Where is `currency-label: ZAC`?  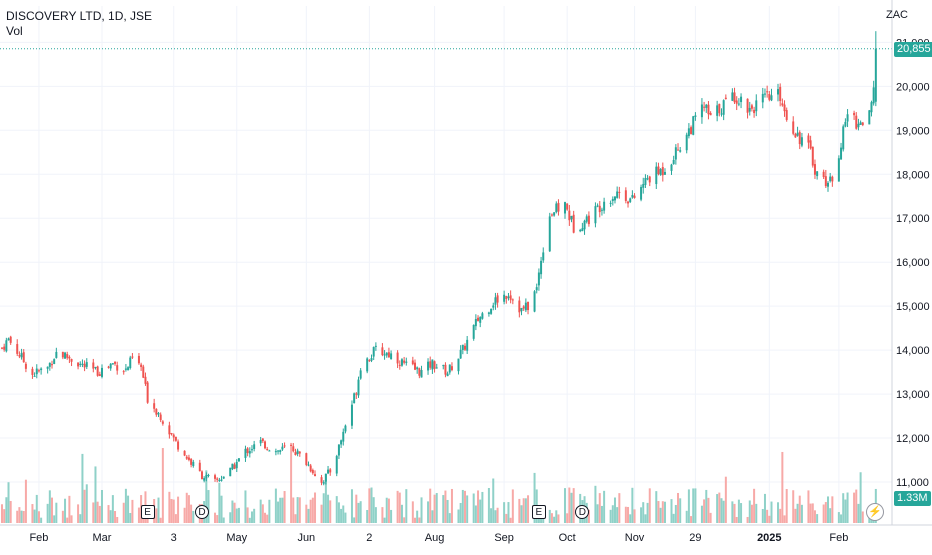
currency-label: ZAC is located at coordinates (897, 15).